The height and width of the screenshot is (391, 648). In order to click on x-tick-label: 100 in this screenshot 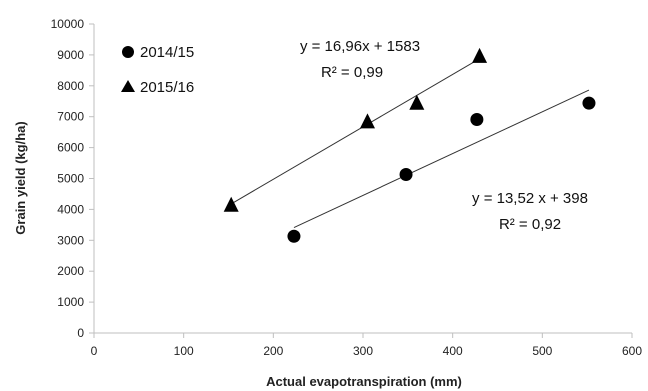, I will do `click(184, 351)`.